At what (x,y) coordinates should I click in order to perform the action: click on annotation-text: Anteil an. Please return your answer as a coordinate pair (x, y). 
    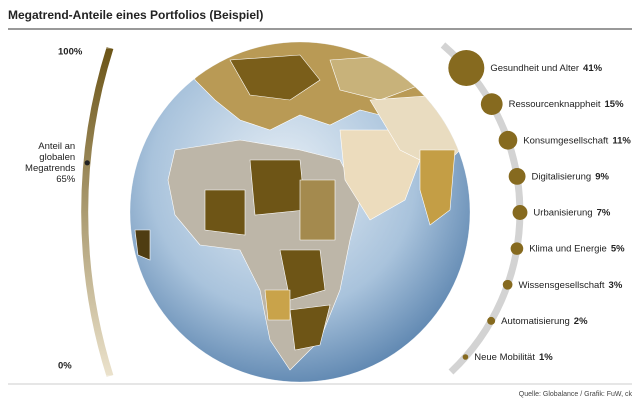
    Looking at the image, I should click on (56, 146).